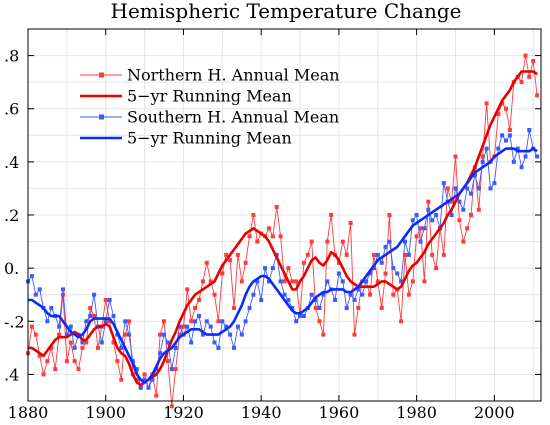 This screenshot has width=550, height=425. I want to click on y-tick-label: .8, so click(11, 56).